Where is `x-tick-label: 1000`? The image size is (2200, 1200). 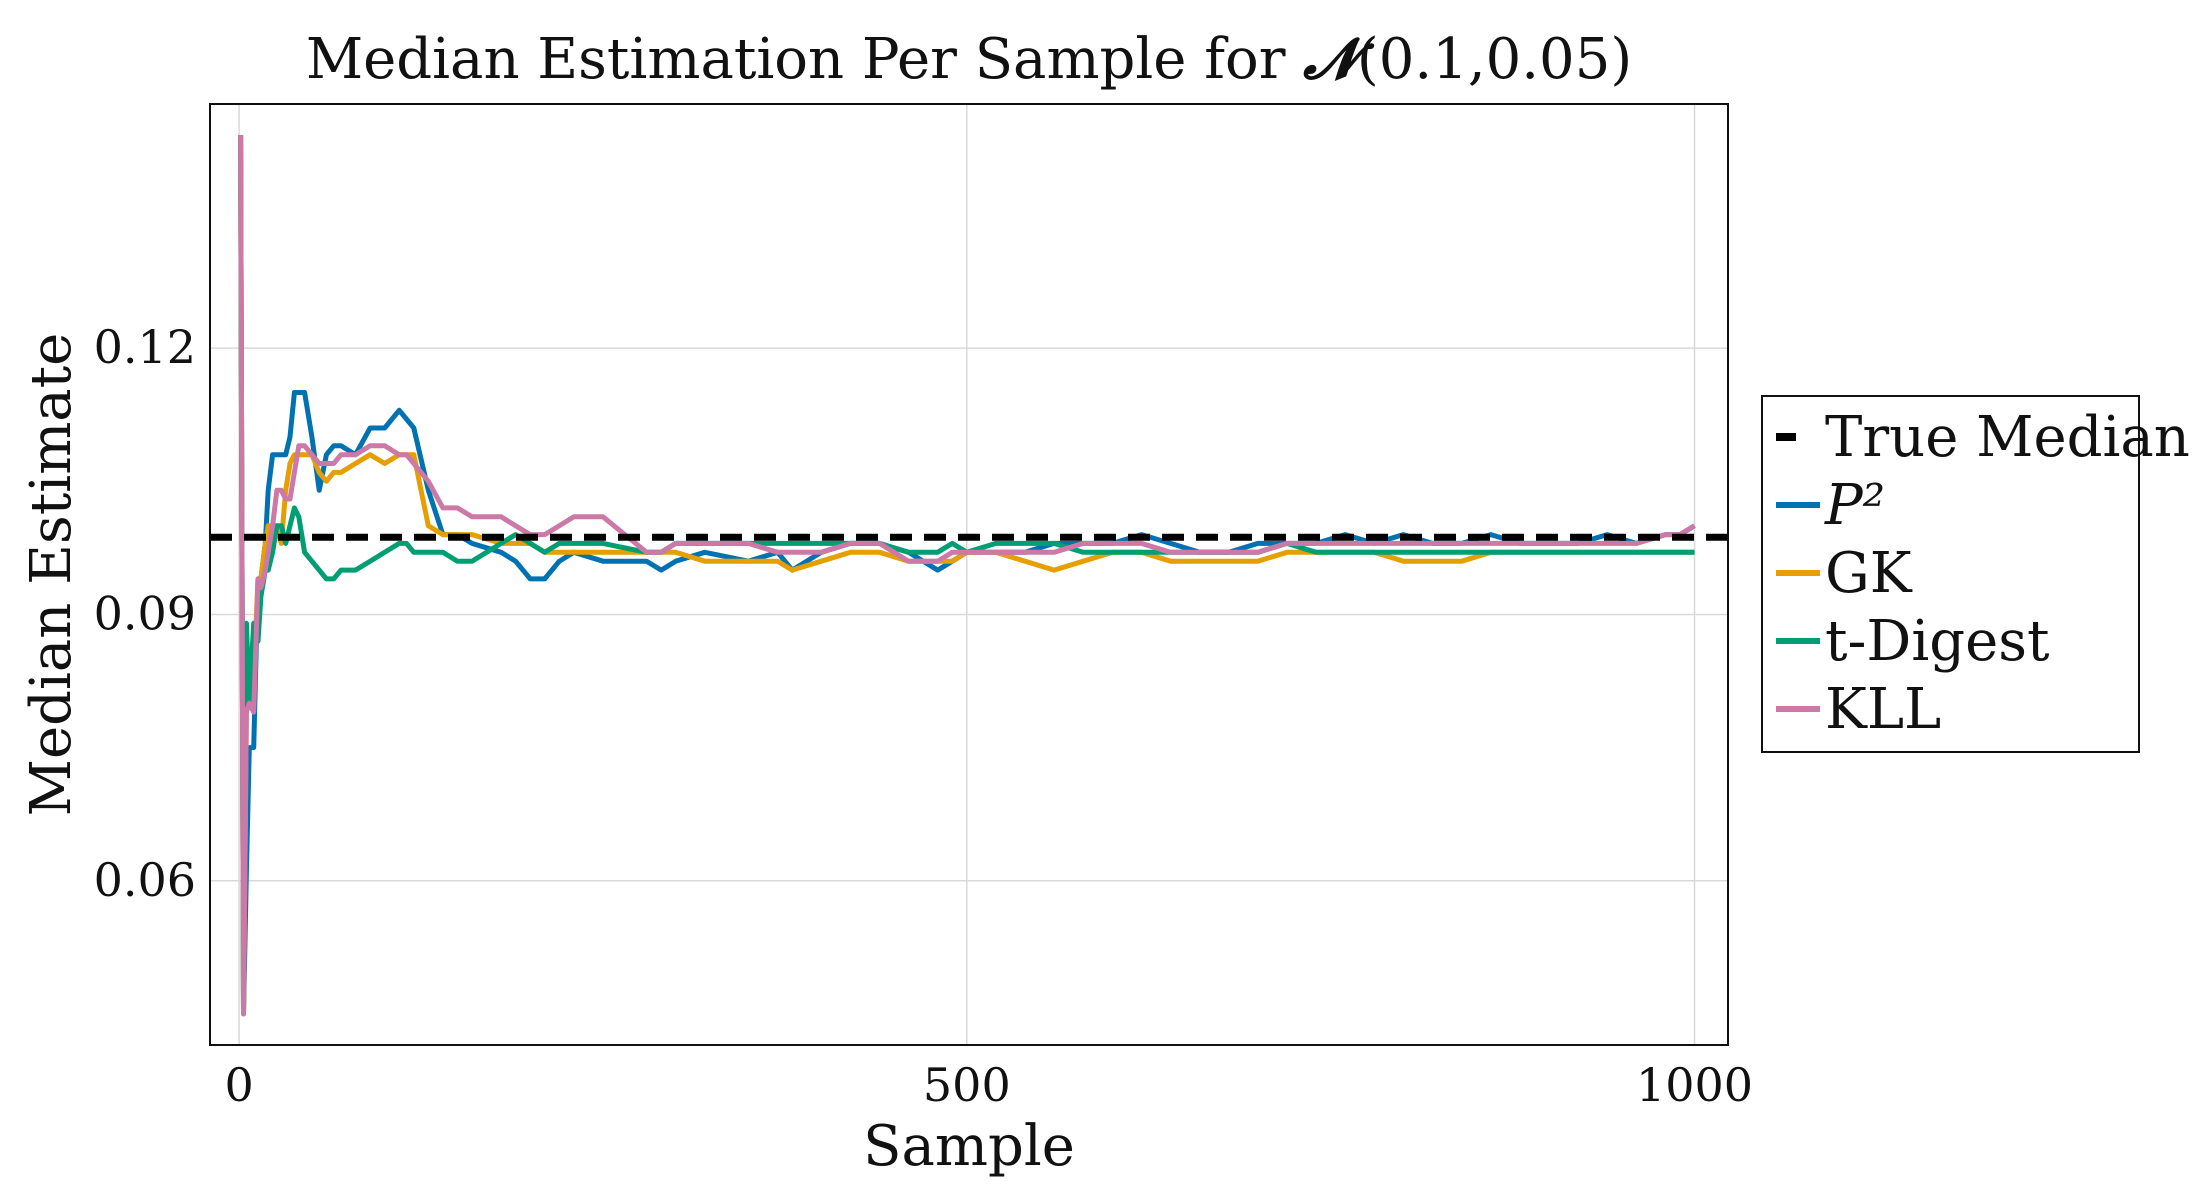
x-tick-label: 1000 is located at coordinates (1694, 1085).